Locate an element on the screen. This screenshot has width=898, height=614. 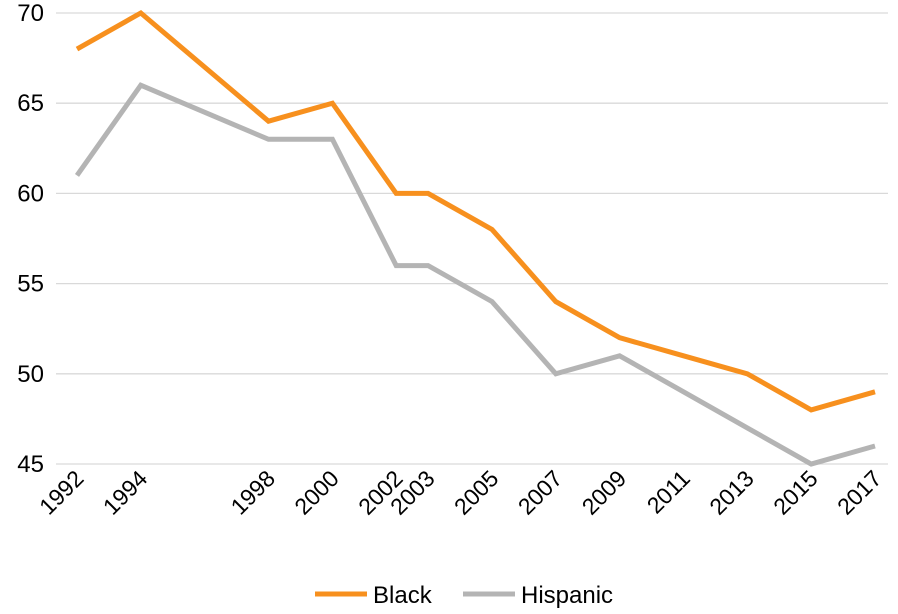
y-tick-label: 45 is located at coordinates (30, 464).